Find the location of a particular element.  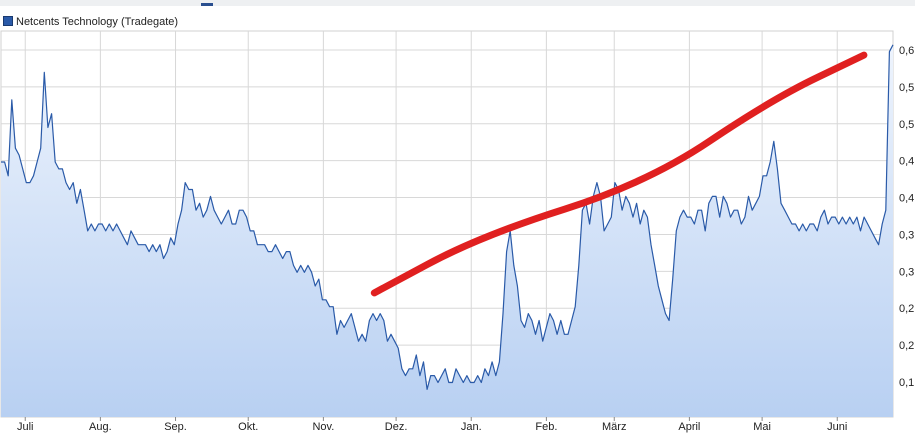

active-tab-marker is located at coordinates (207, 4).